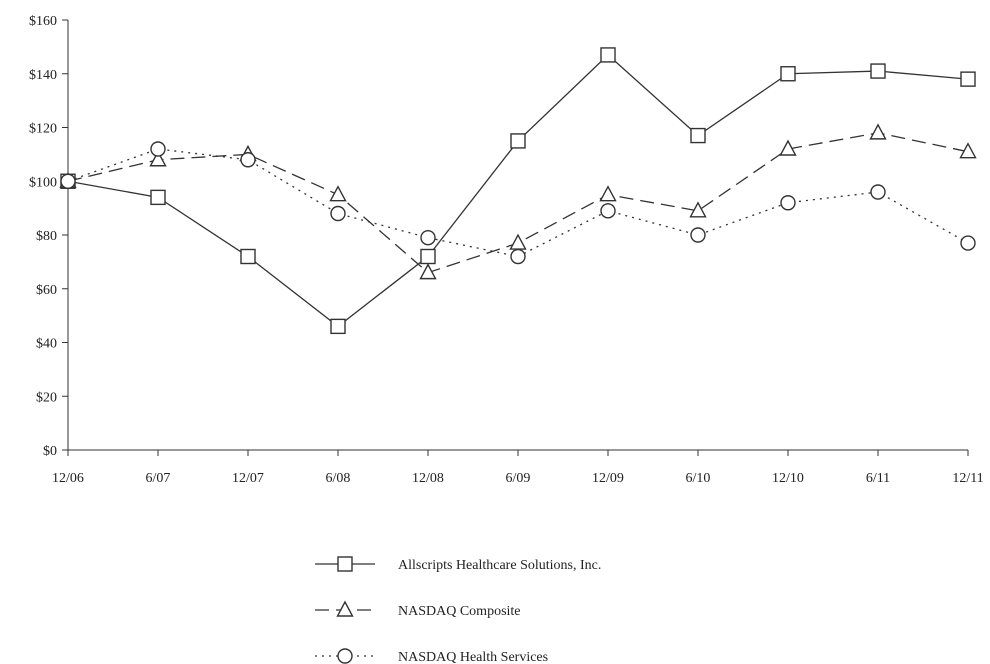  What do you see at coordinates (43, 21) in the screenshot?
I see `y-tick-label: $160` at bounding box center [43, 21].